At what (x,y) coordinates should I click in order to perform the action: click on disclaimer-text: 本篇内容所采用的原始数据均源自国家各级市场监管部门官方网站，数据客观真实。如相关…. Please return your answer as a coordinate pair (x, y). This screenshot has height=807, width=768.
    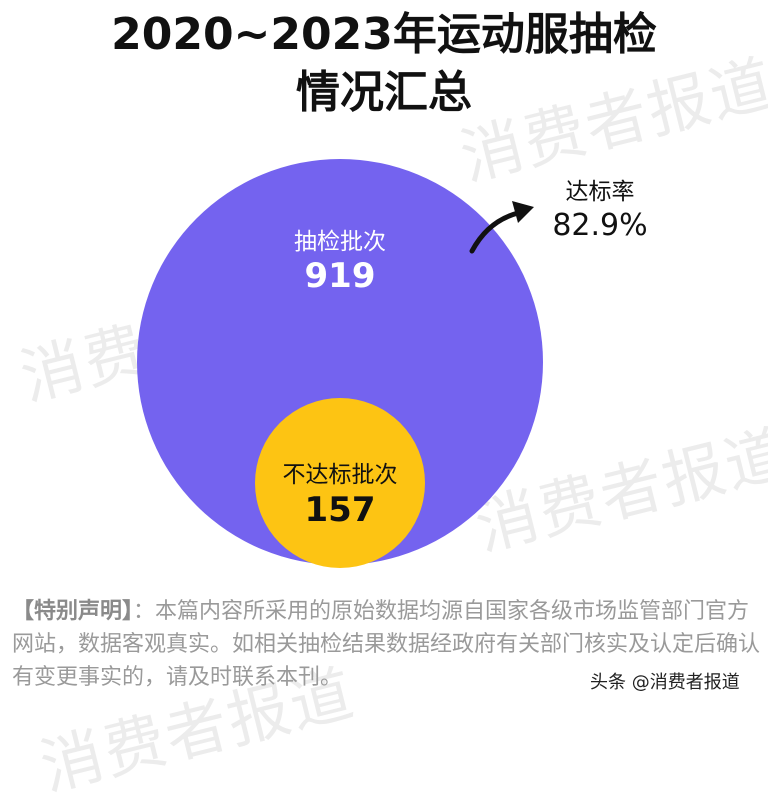
    Looking at the image, I should click on (386, 644).